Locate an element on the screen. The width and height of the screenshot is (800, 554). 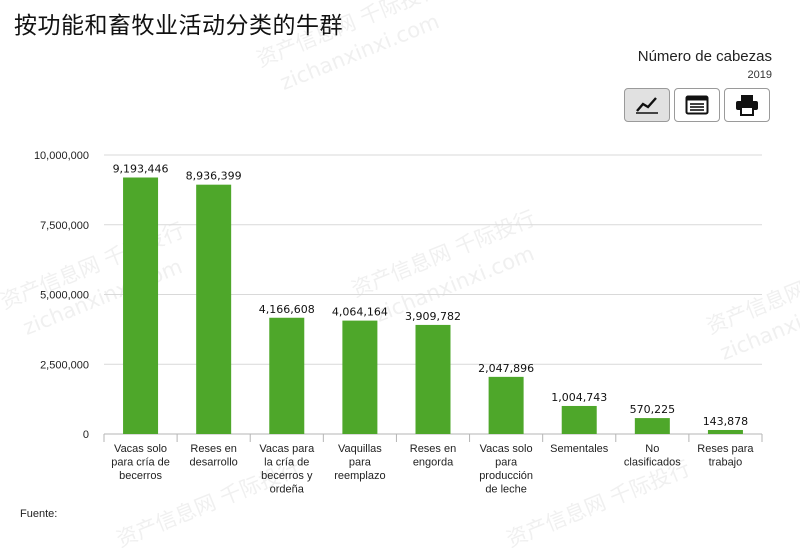
table-icon is located at coordinates (697, 105).